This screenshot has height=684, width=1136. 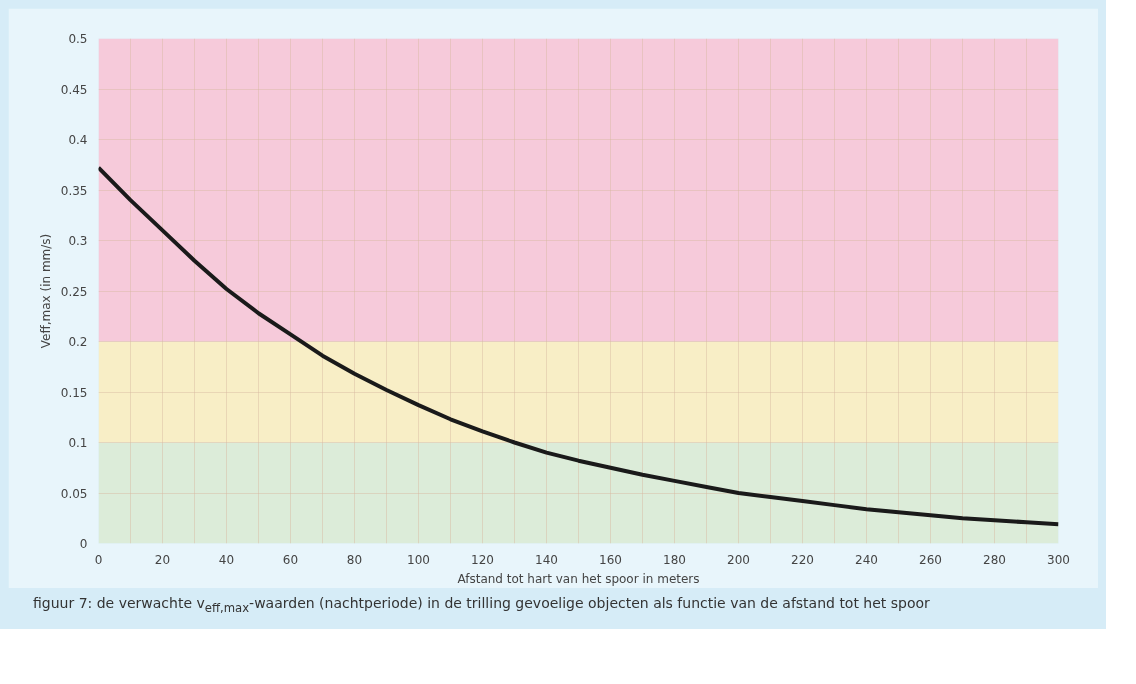 What do you see at coordinates (802, 559) in the screenshot?
I see `x-tick-label: 220` at bounding box center [802, 559].